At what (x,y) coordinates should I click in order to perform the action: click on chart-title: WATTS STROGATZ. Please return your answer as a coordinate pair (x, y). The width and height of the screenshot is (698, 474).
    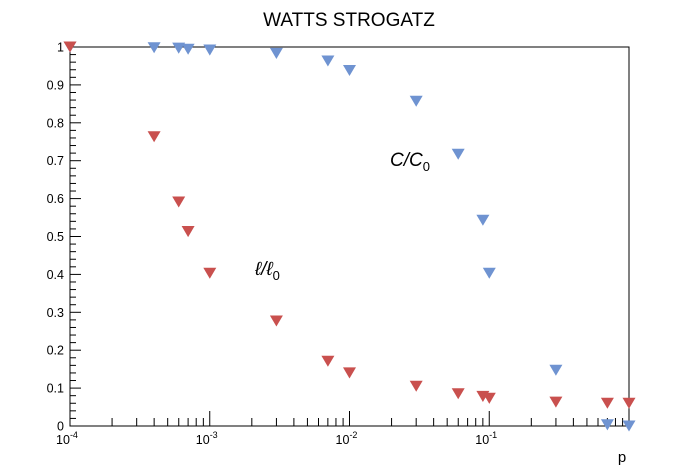
    Looking at the image, I should click on (349, 20).